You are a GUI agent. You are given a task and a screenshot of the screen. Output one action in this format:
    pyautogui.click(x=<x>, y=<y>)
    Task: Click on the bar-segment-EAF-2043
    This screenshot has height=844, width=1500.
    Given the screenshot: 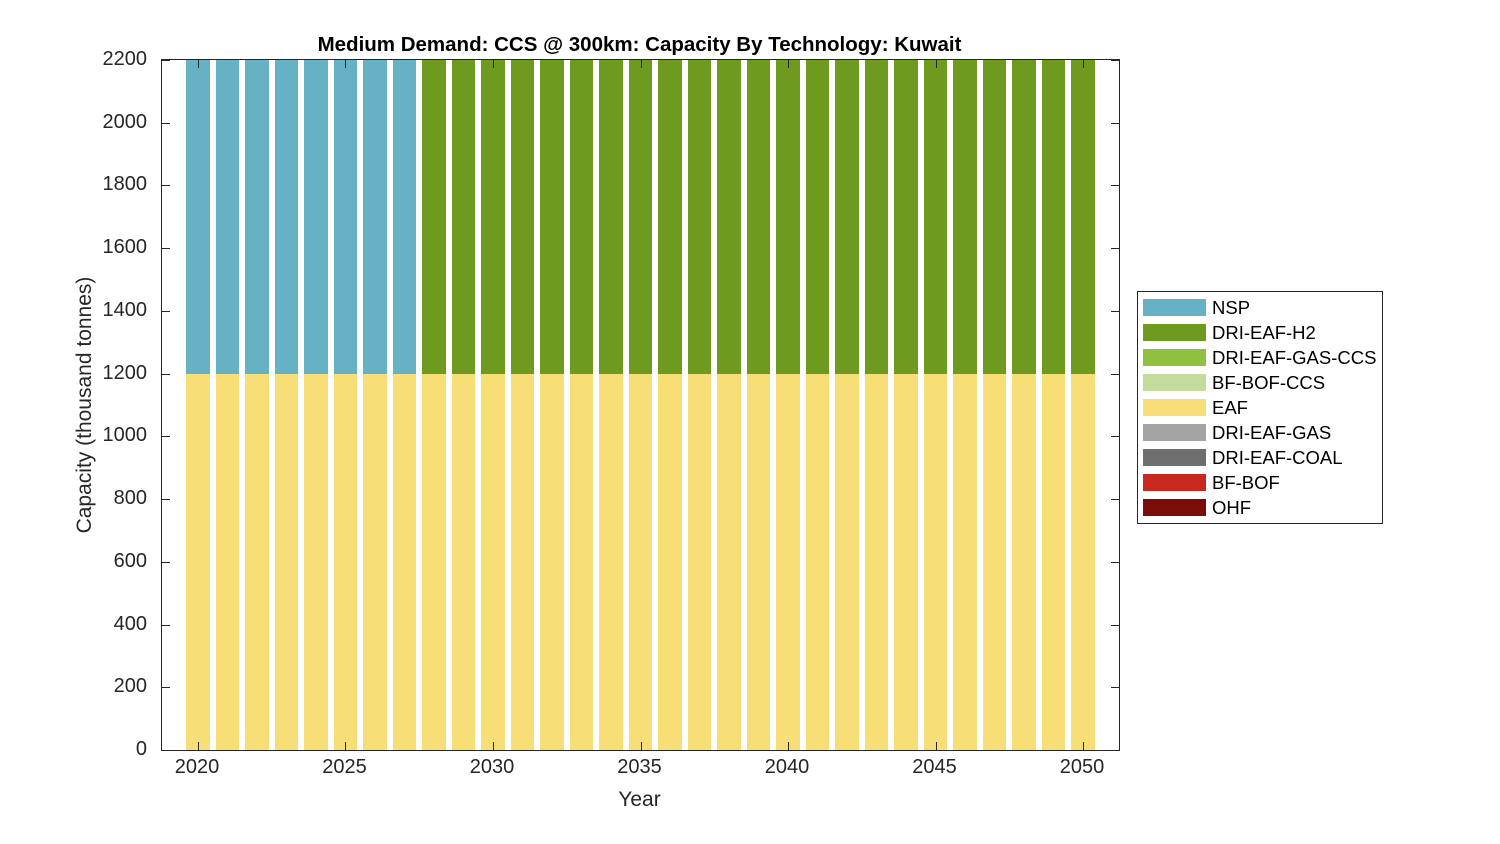 What is the action you would take?
    pyautogui.click(x=876, y=561)
    